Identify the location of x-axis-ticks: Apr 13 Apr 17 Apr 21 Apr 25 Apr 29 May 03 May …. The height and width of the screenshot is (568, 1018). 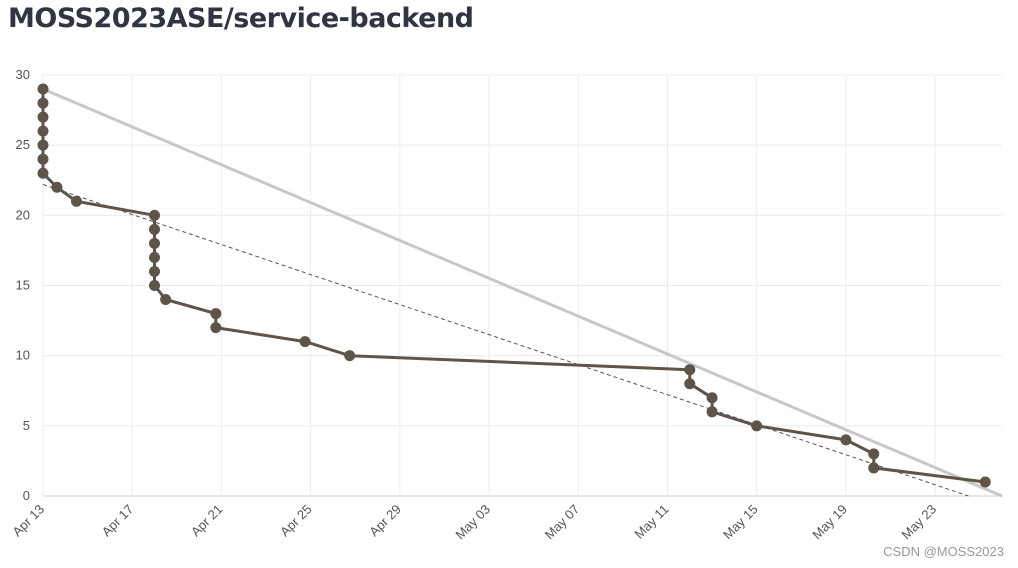
(474, 522).